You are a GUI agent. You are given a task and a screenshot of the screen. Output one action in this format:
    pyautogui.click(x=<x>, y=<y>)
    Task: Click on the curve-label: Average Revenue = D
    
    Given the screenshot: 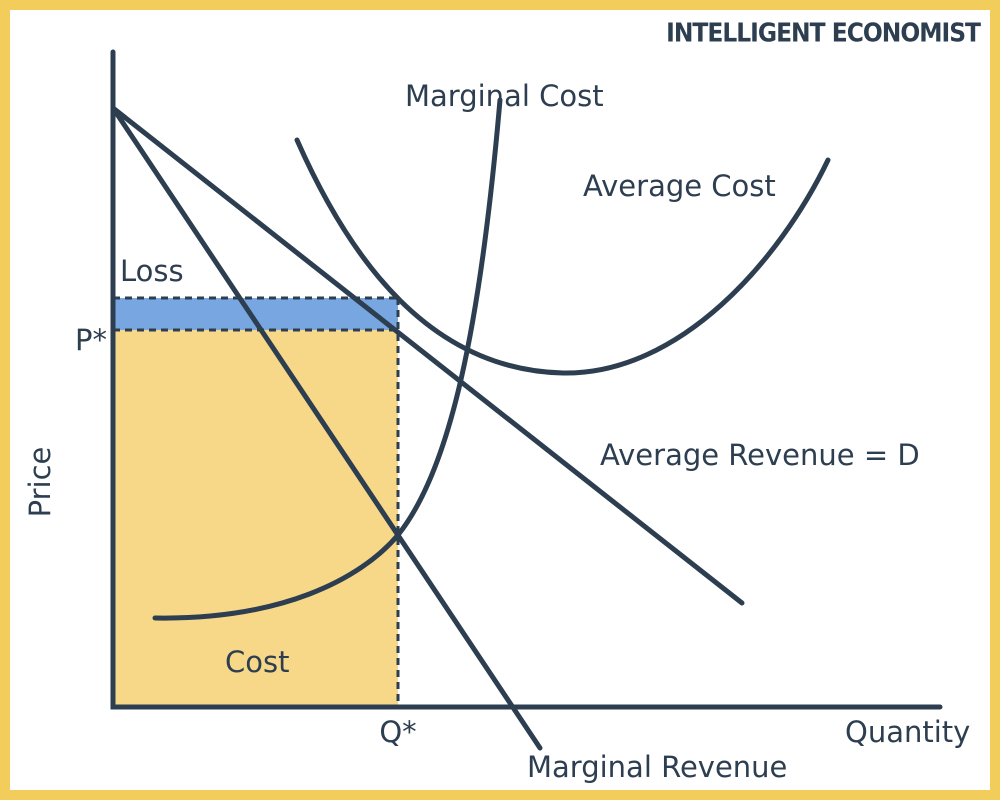 What is the action you would take?
    pyautogui.click(x=760, y=455)
    